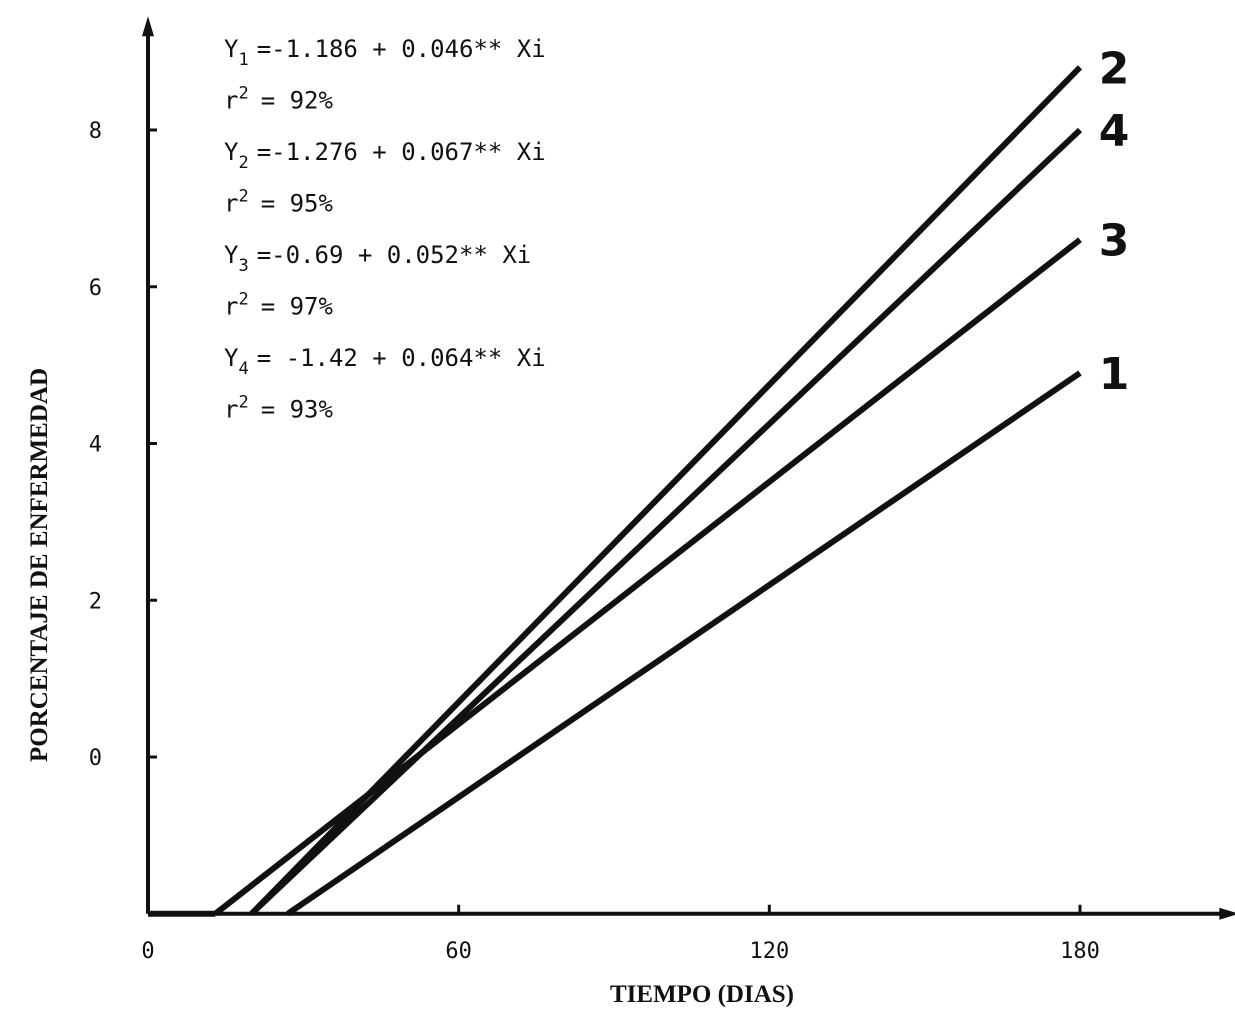  What do you see at coordinates (458, 951) in the screenshot?
I see `x-tick-label: 60` at bounding box center [458, 951].